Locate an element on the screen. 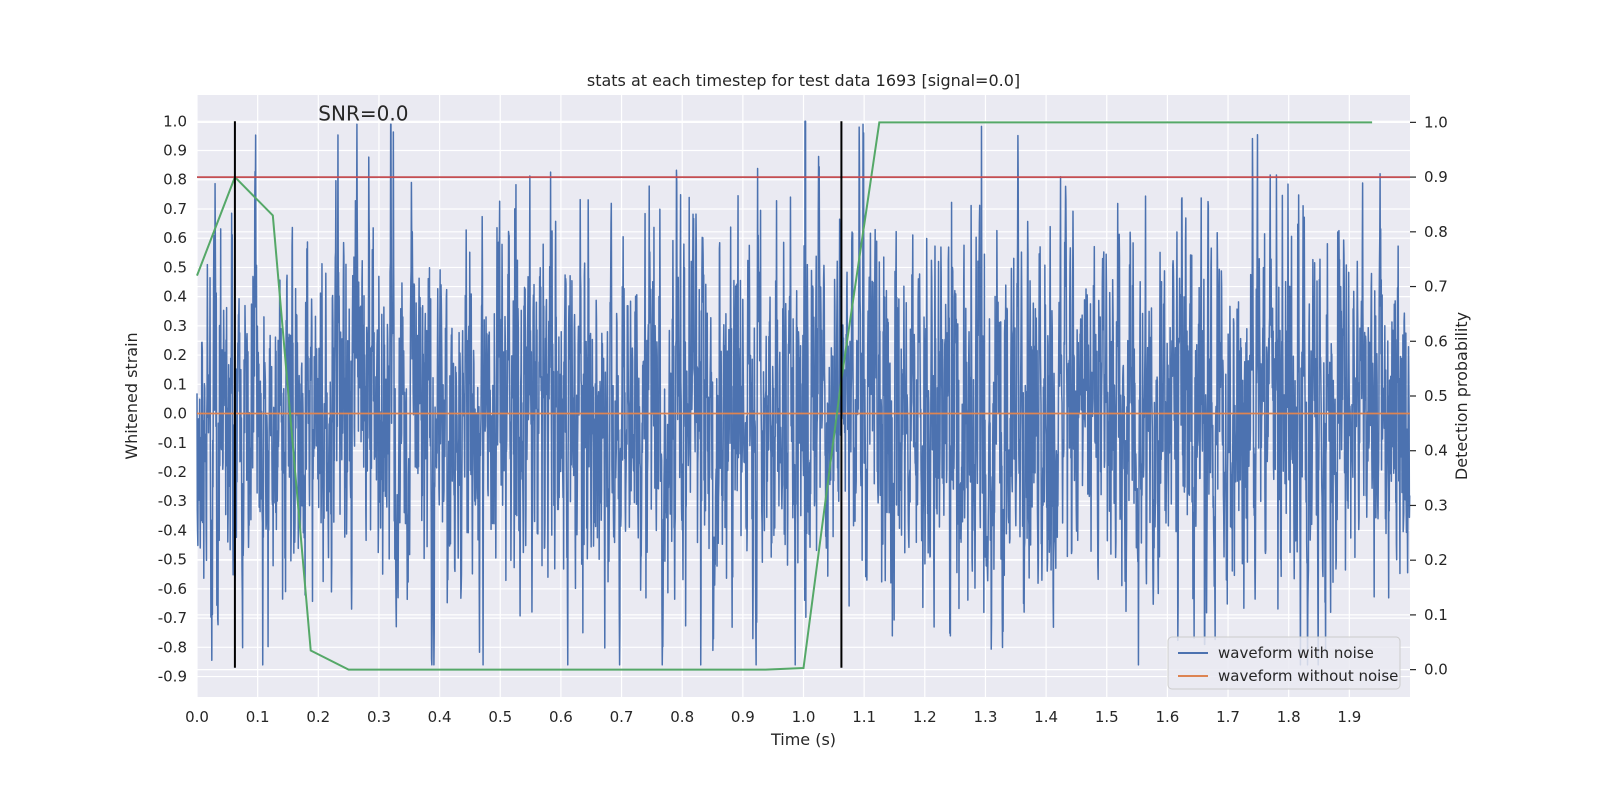 This screenshot has height=800, width=1600. x-tick-label: 0.3 is located at coordinates (379, 717).